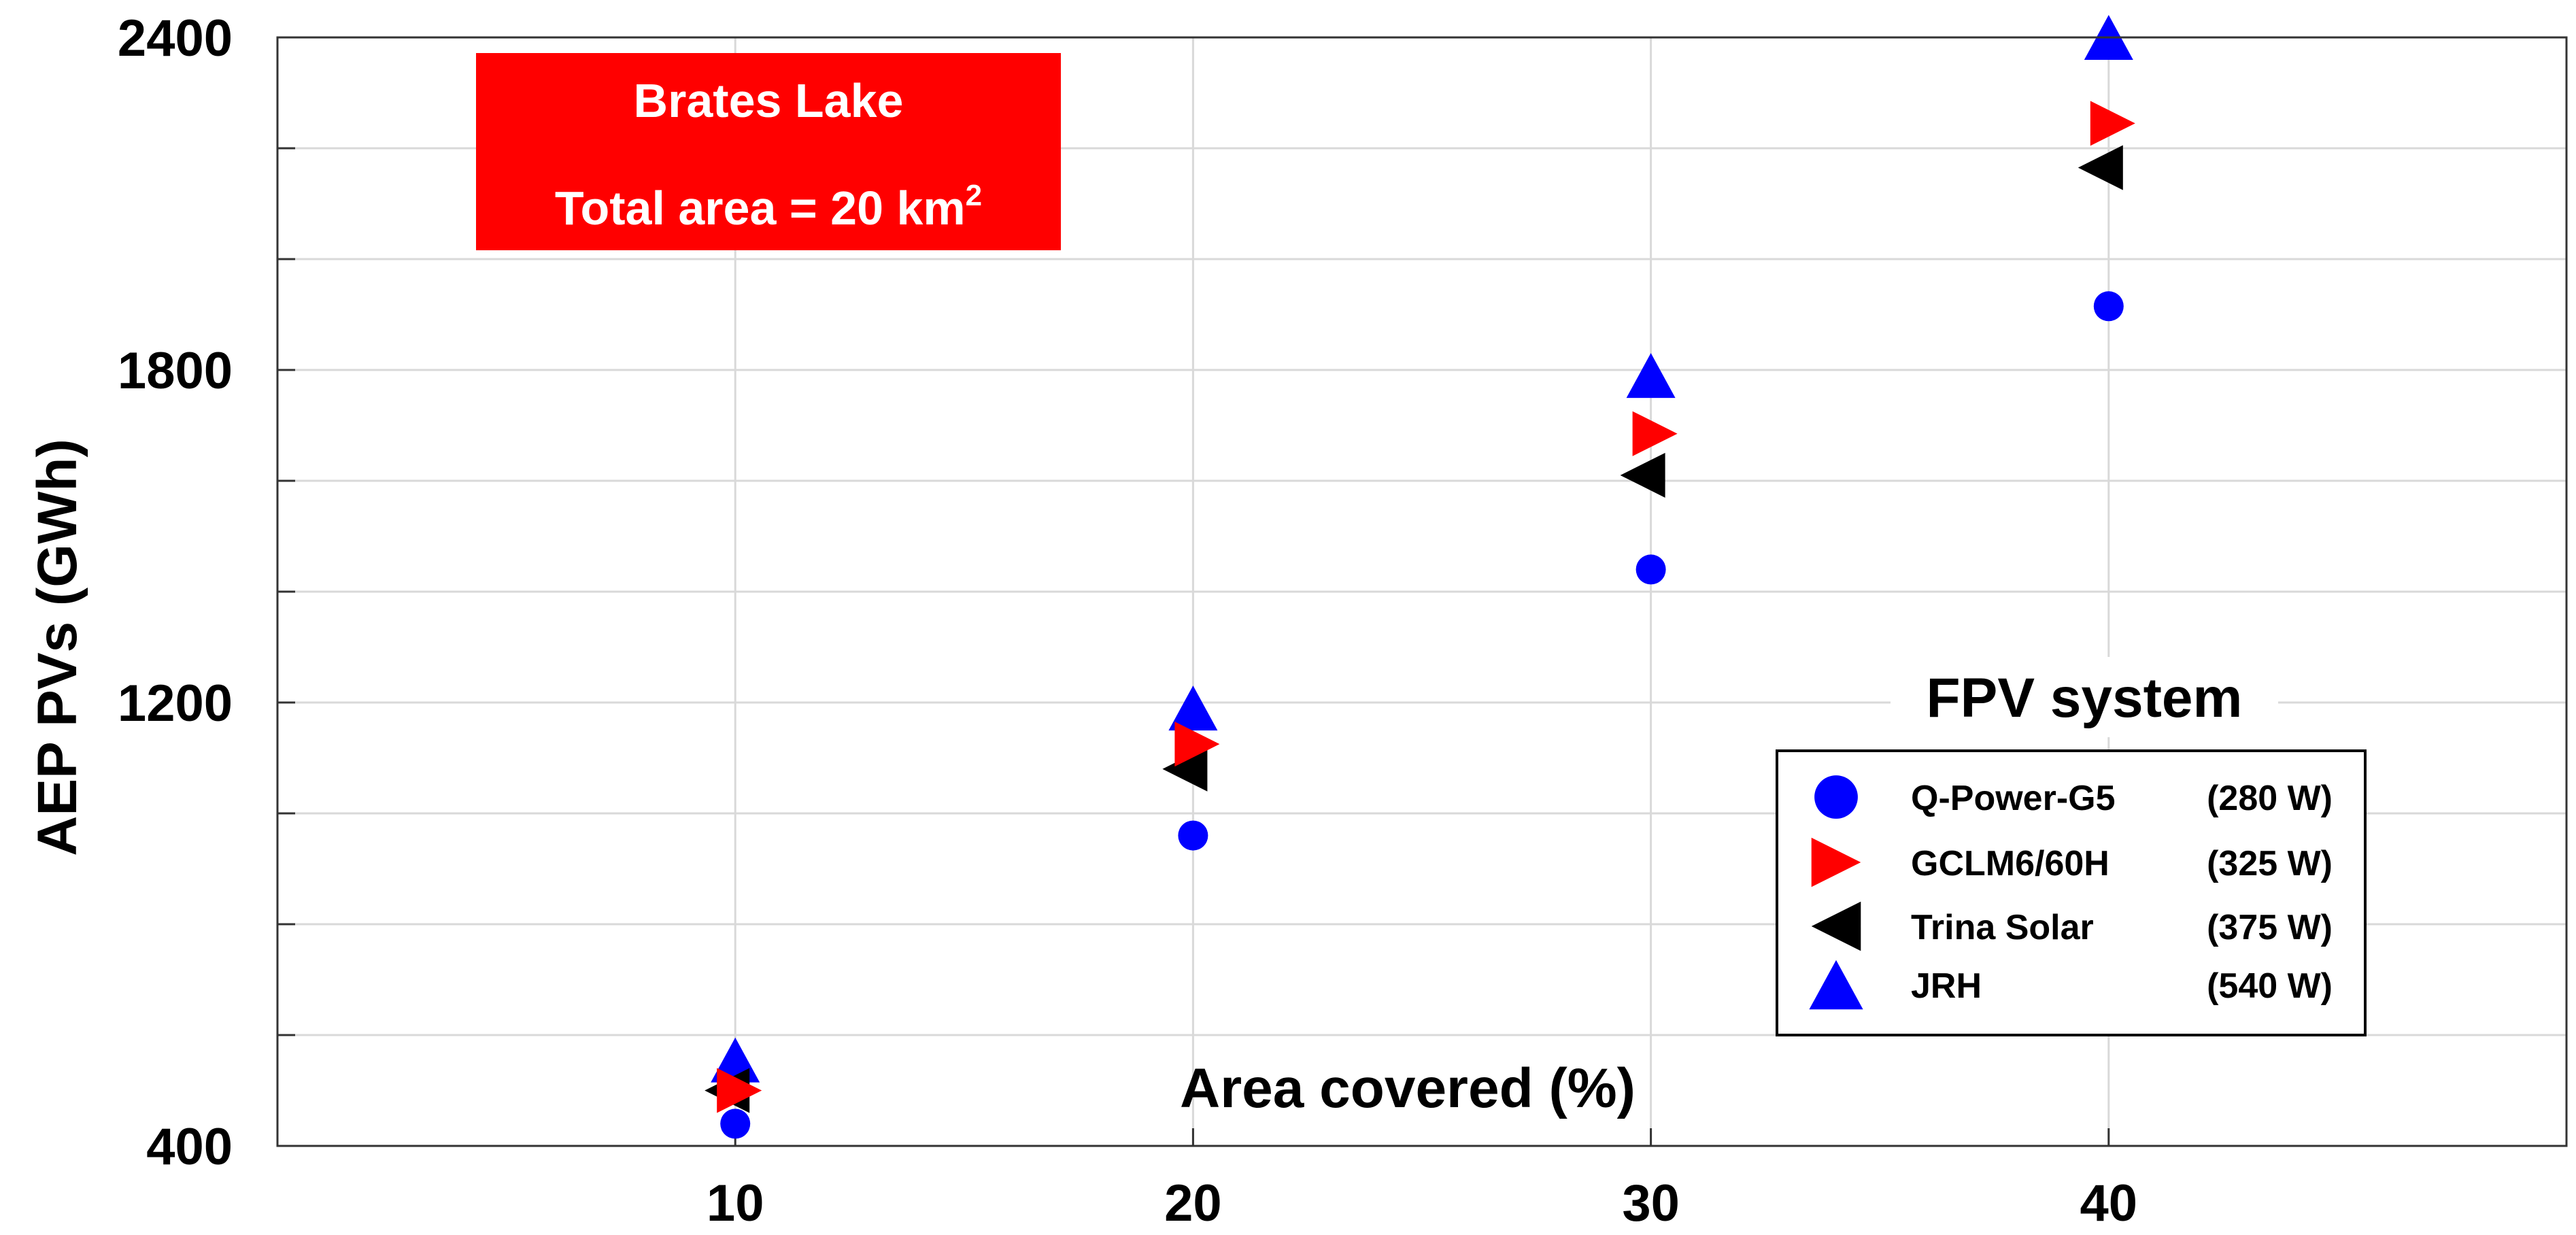  I want to click on y-tick-label-3: 2400, so click(175, 38).